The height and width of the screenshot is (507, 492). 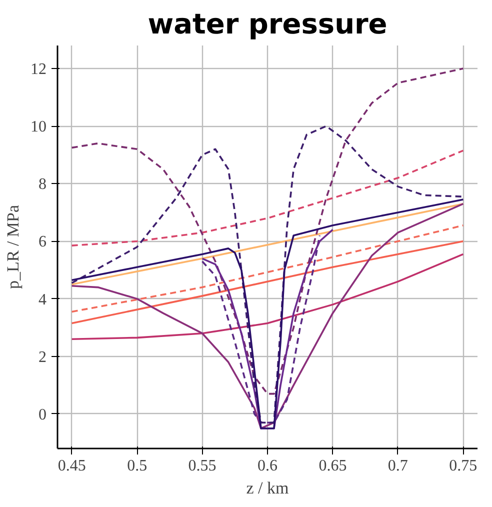 I want to click on x-axis-title: z / km, so click(x=267, y=488).